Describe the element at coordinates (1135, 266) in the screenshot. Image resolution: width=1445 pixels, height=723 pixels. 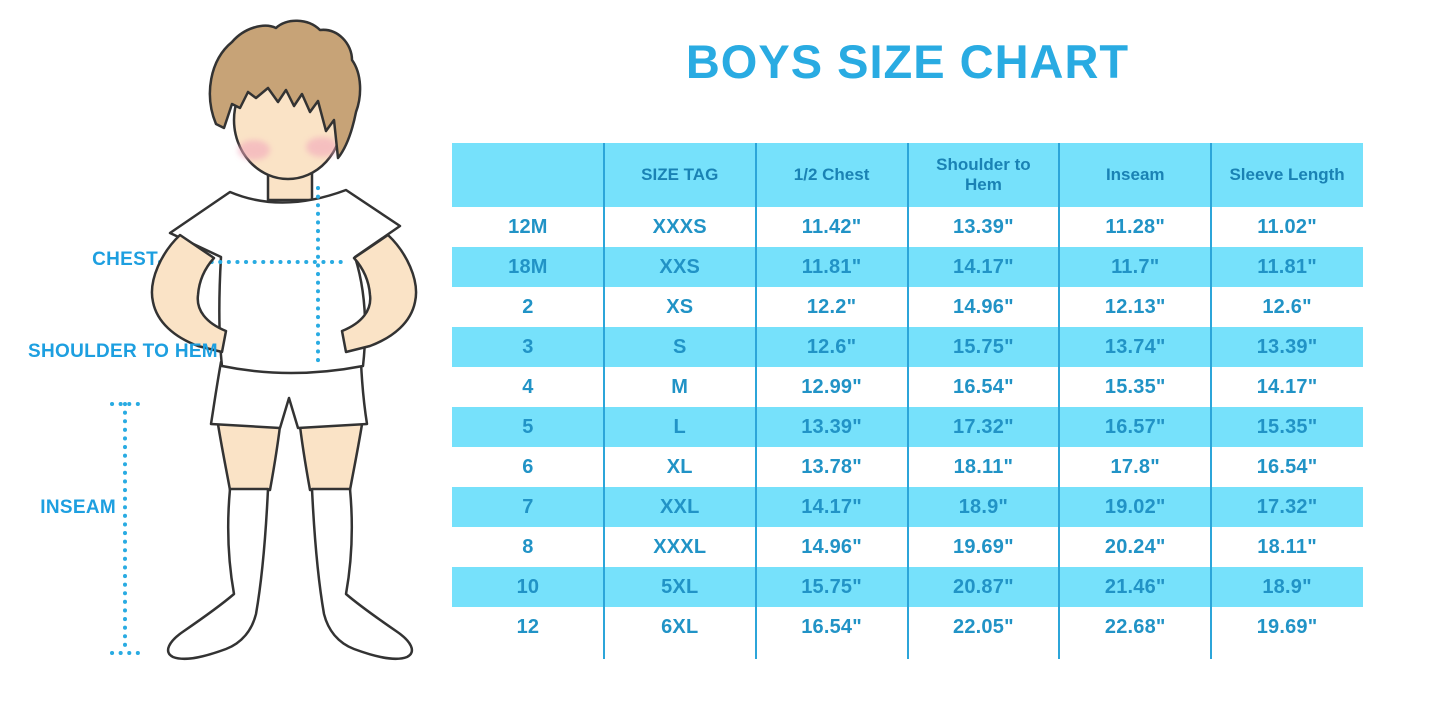
I see `inseam-cell: 11.7"` at that location.